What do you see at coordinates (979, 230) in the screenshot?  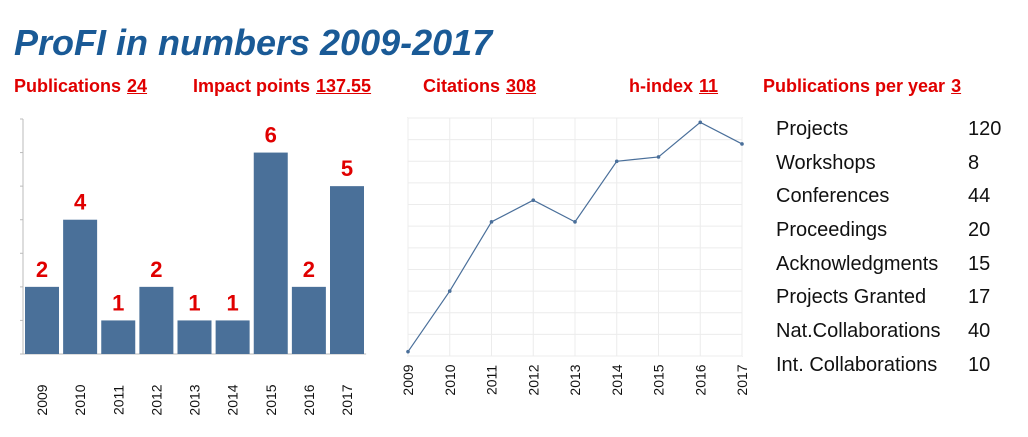 I see `metric-value: 20` at bounding box center [979, 230].